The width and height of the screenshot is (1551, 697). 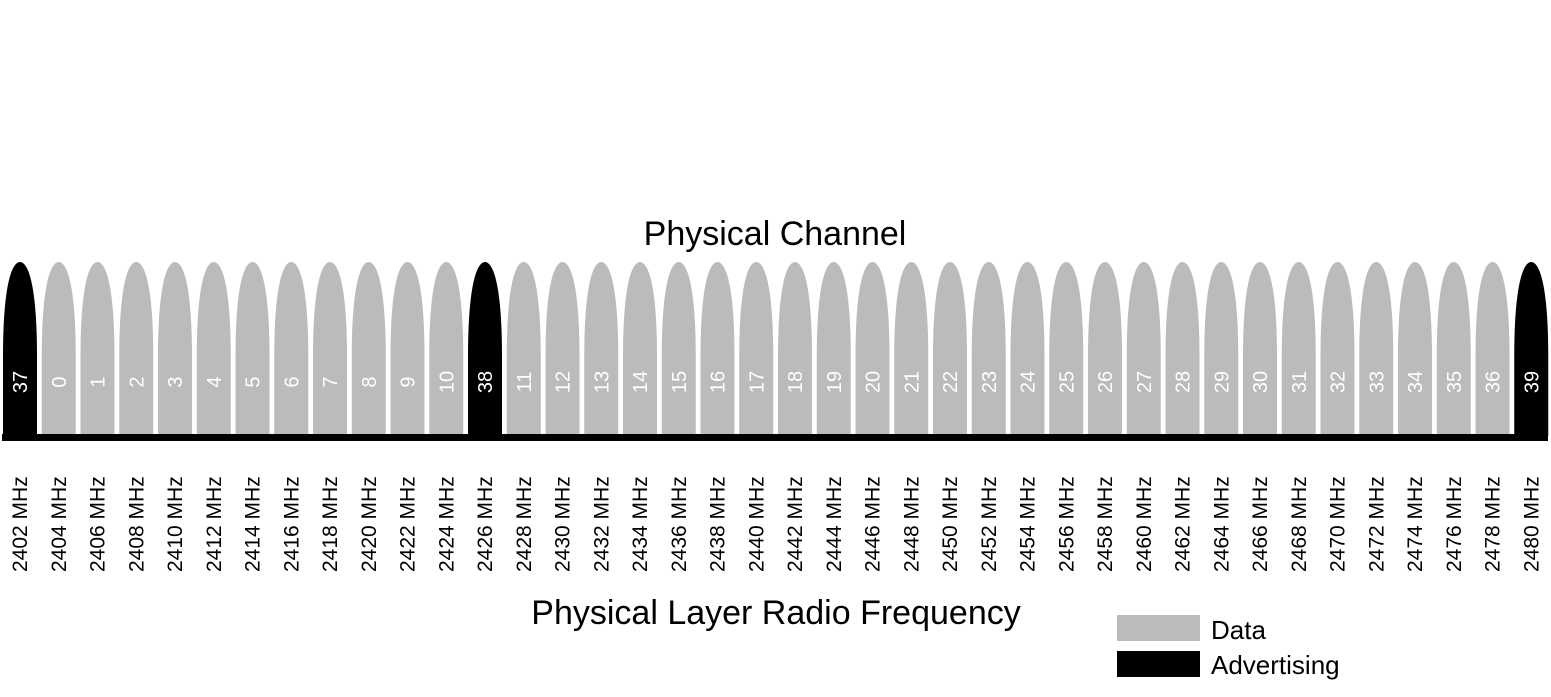 I want to click on frequency-label-26: 2458 MHz, so click(x=1105, y=524).